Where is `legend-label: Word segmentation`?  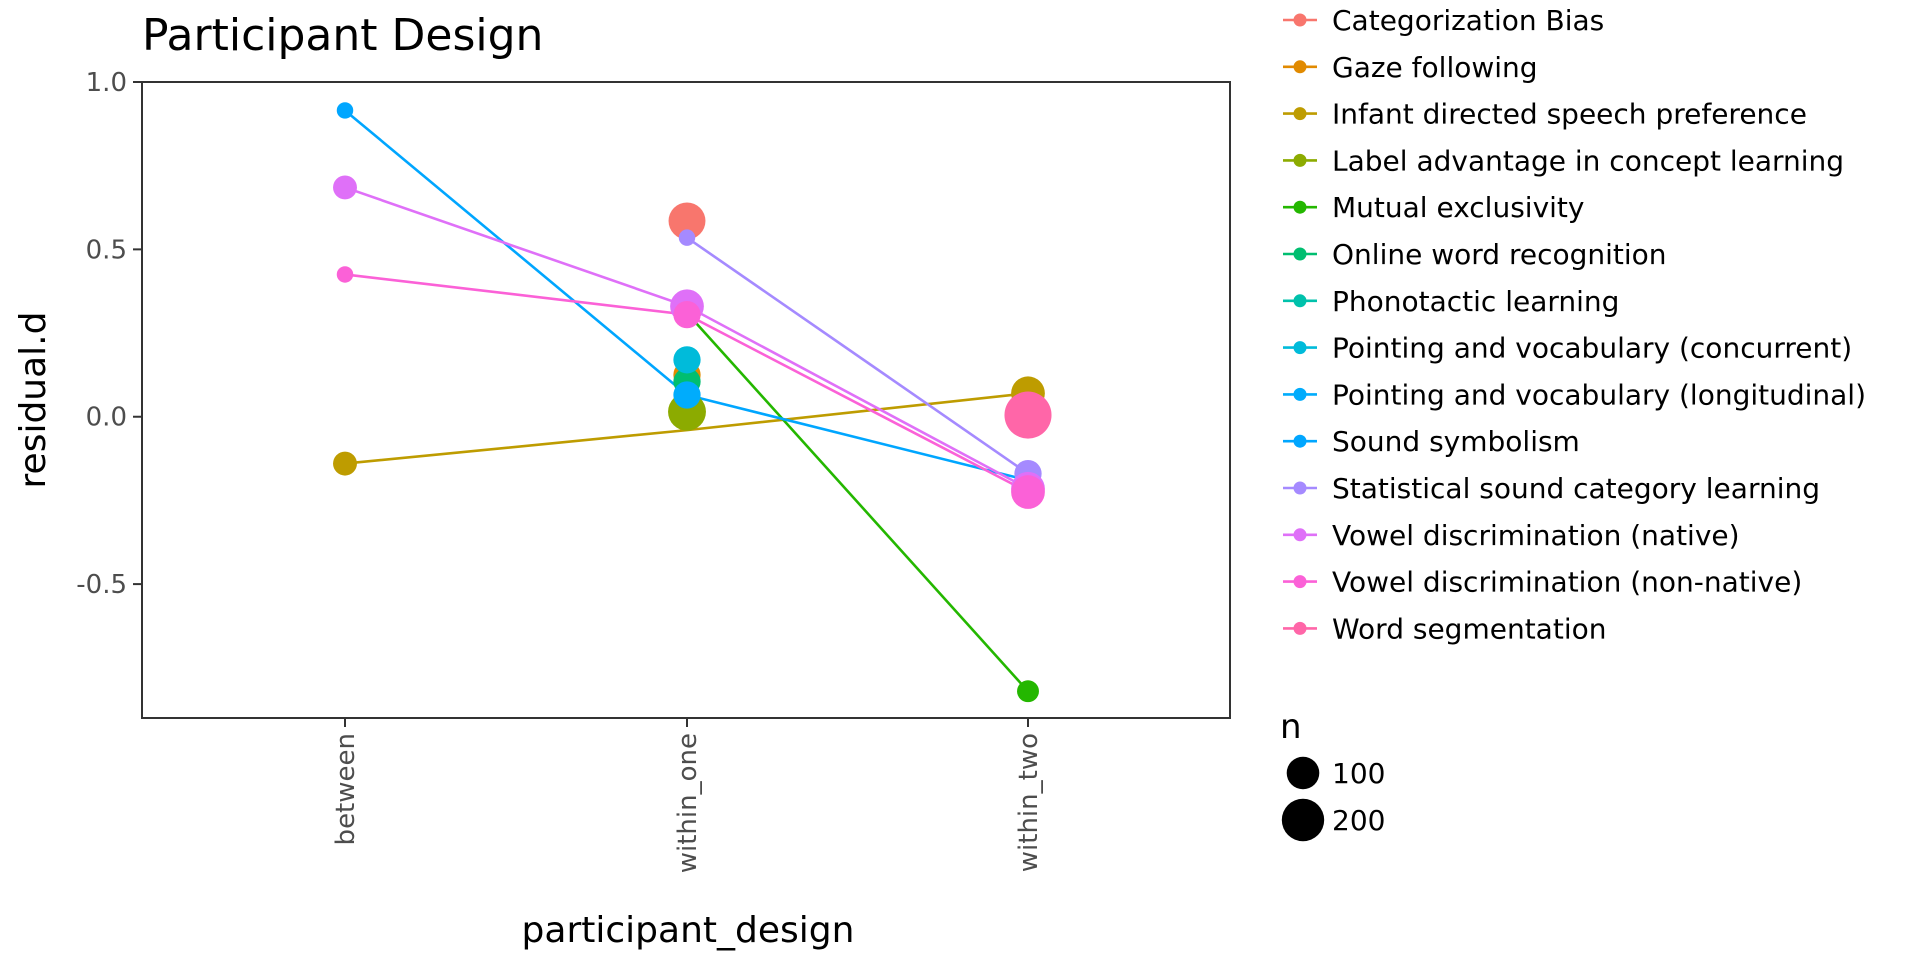
legend-label: Word segmentation is located at coordinates (1469, 628).